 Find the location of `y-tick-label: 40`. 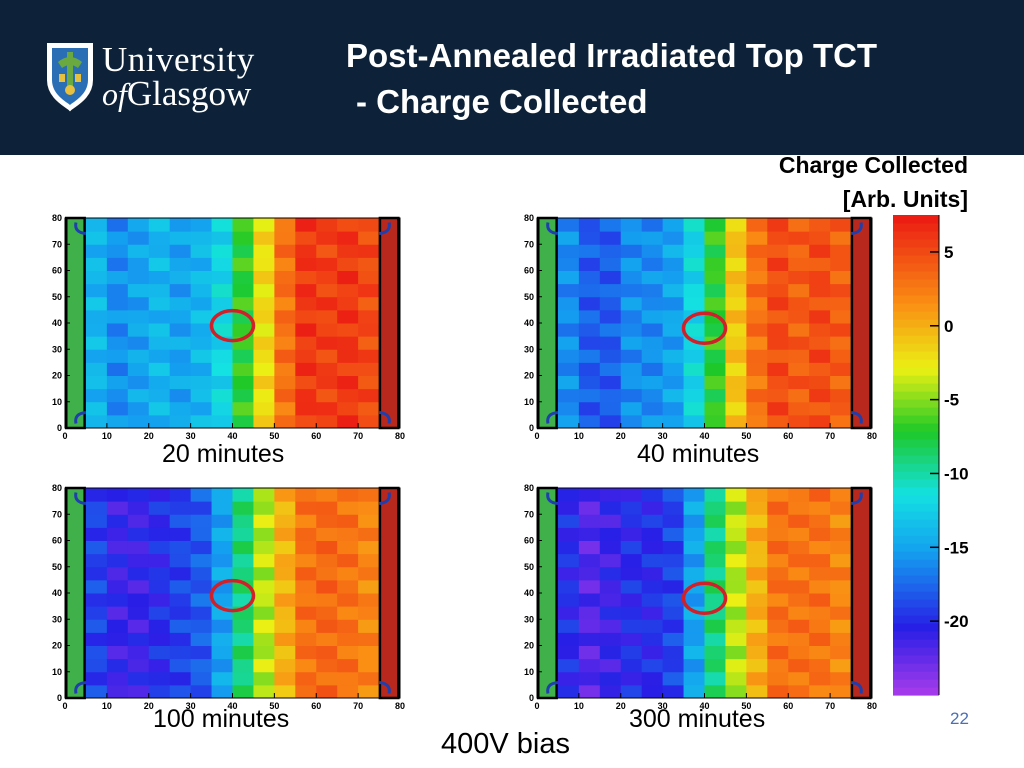

y-tick-label: 40 is located at coordinates (57, 593).